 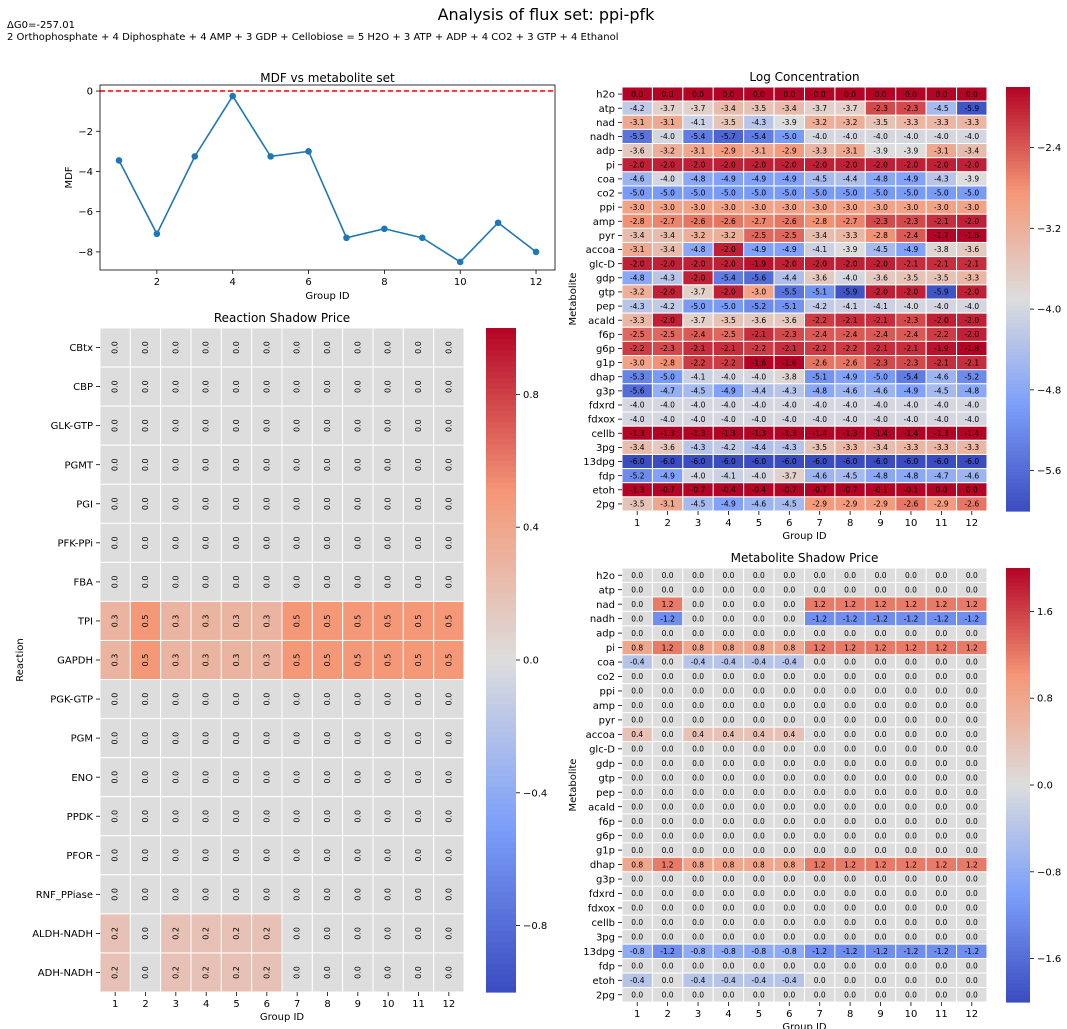 What do you see at coordinates (789, 362) in the screenshot?
I see `cell-value-label: -1.6` at bounding box center [789, 362].